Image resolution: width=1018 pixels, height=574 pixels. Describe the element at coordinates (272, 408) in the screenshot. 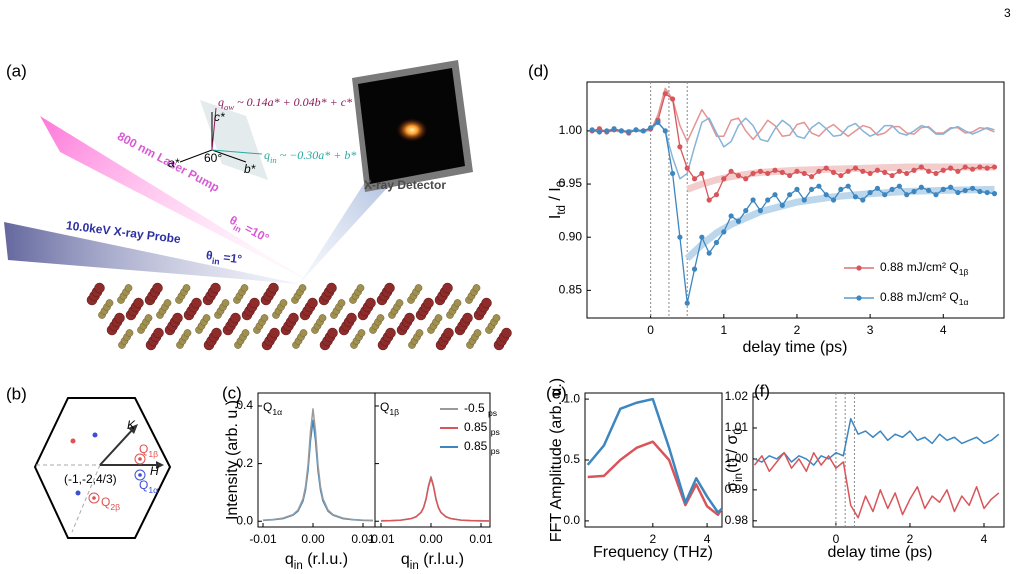

I see `panel-title: Q1α` at that location.